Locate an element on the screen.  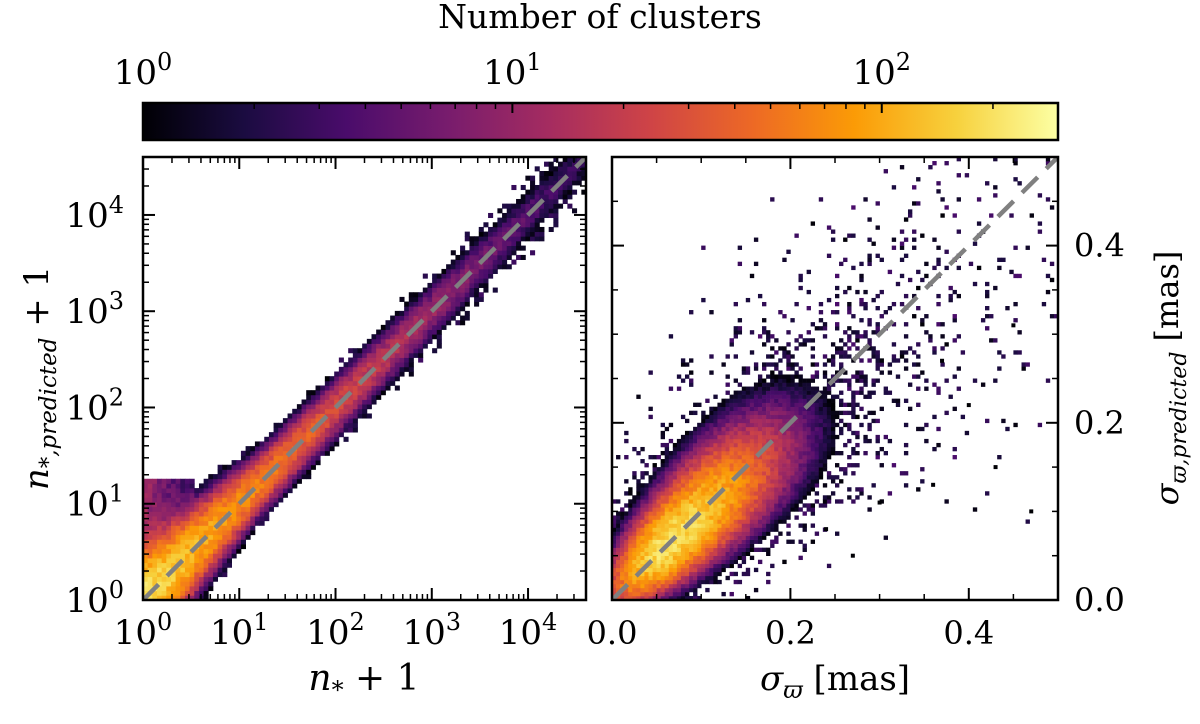
x-tick-label: 0.4 is located at coordinates (968, 633).